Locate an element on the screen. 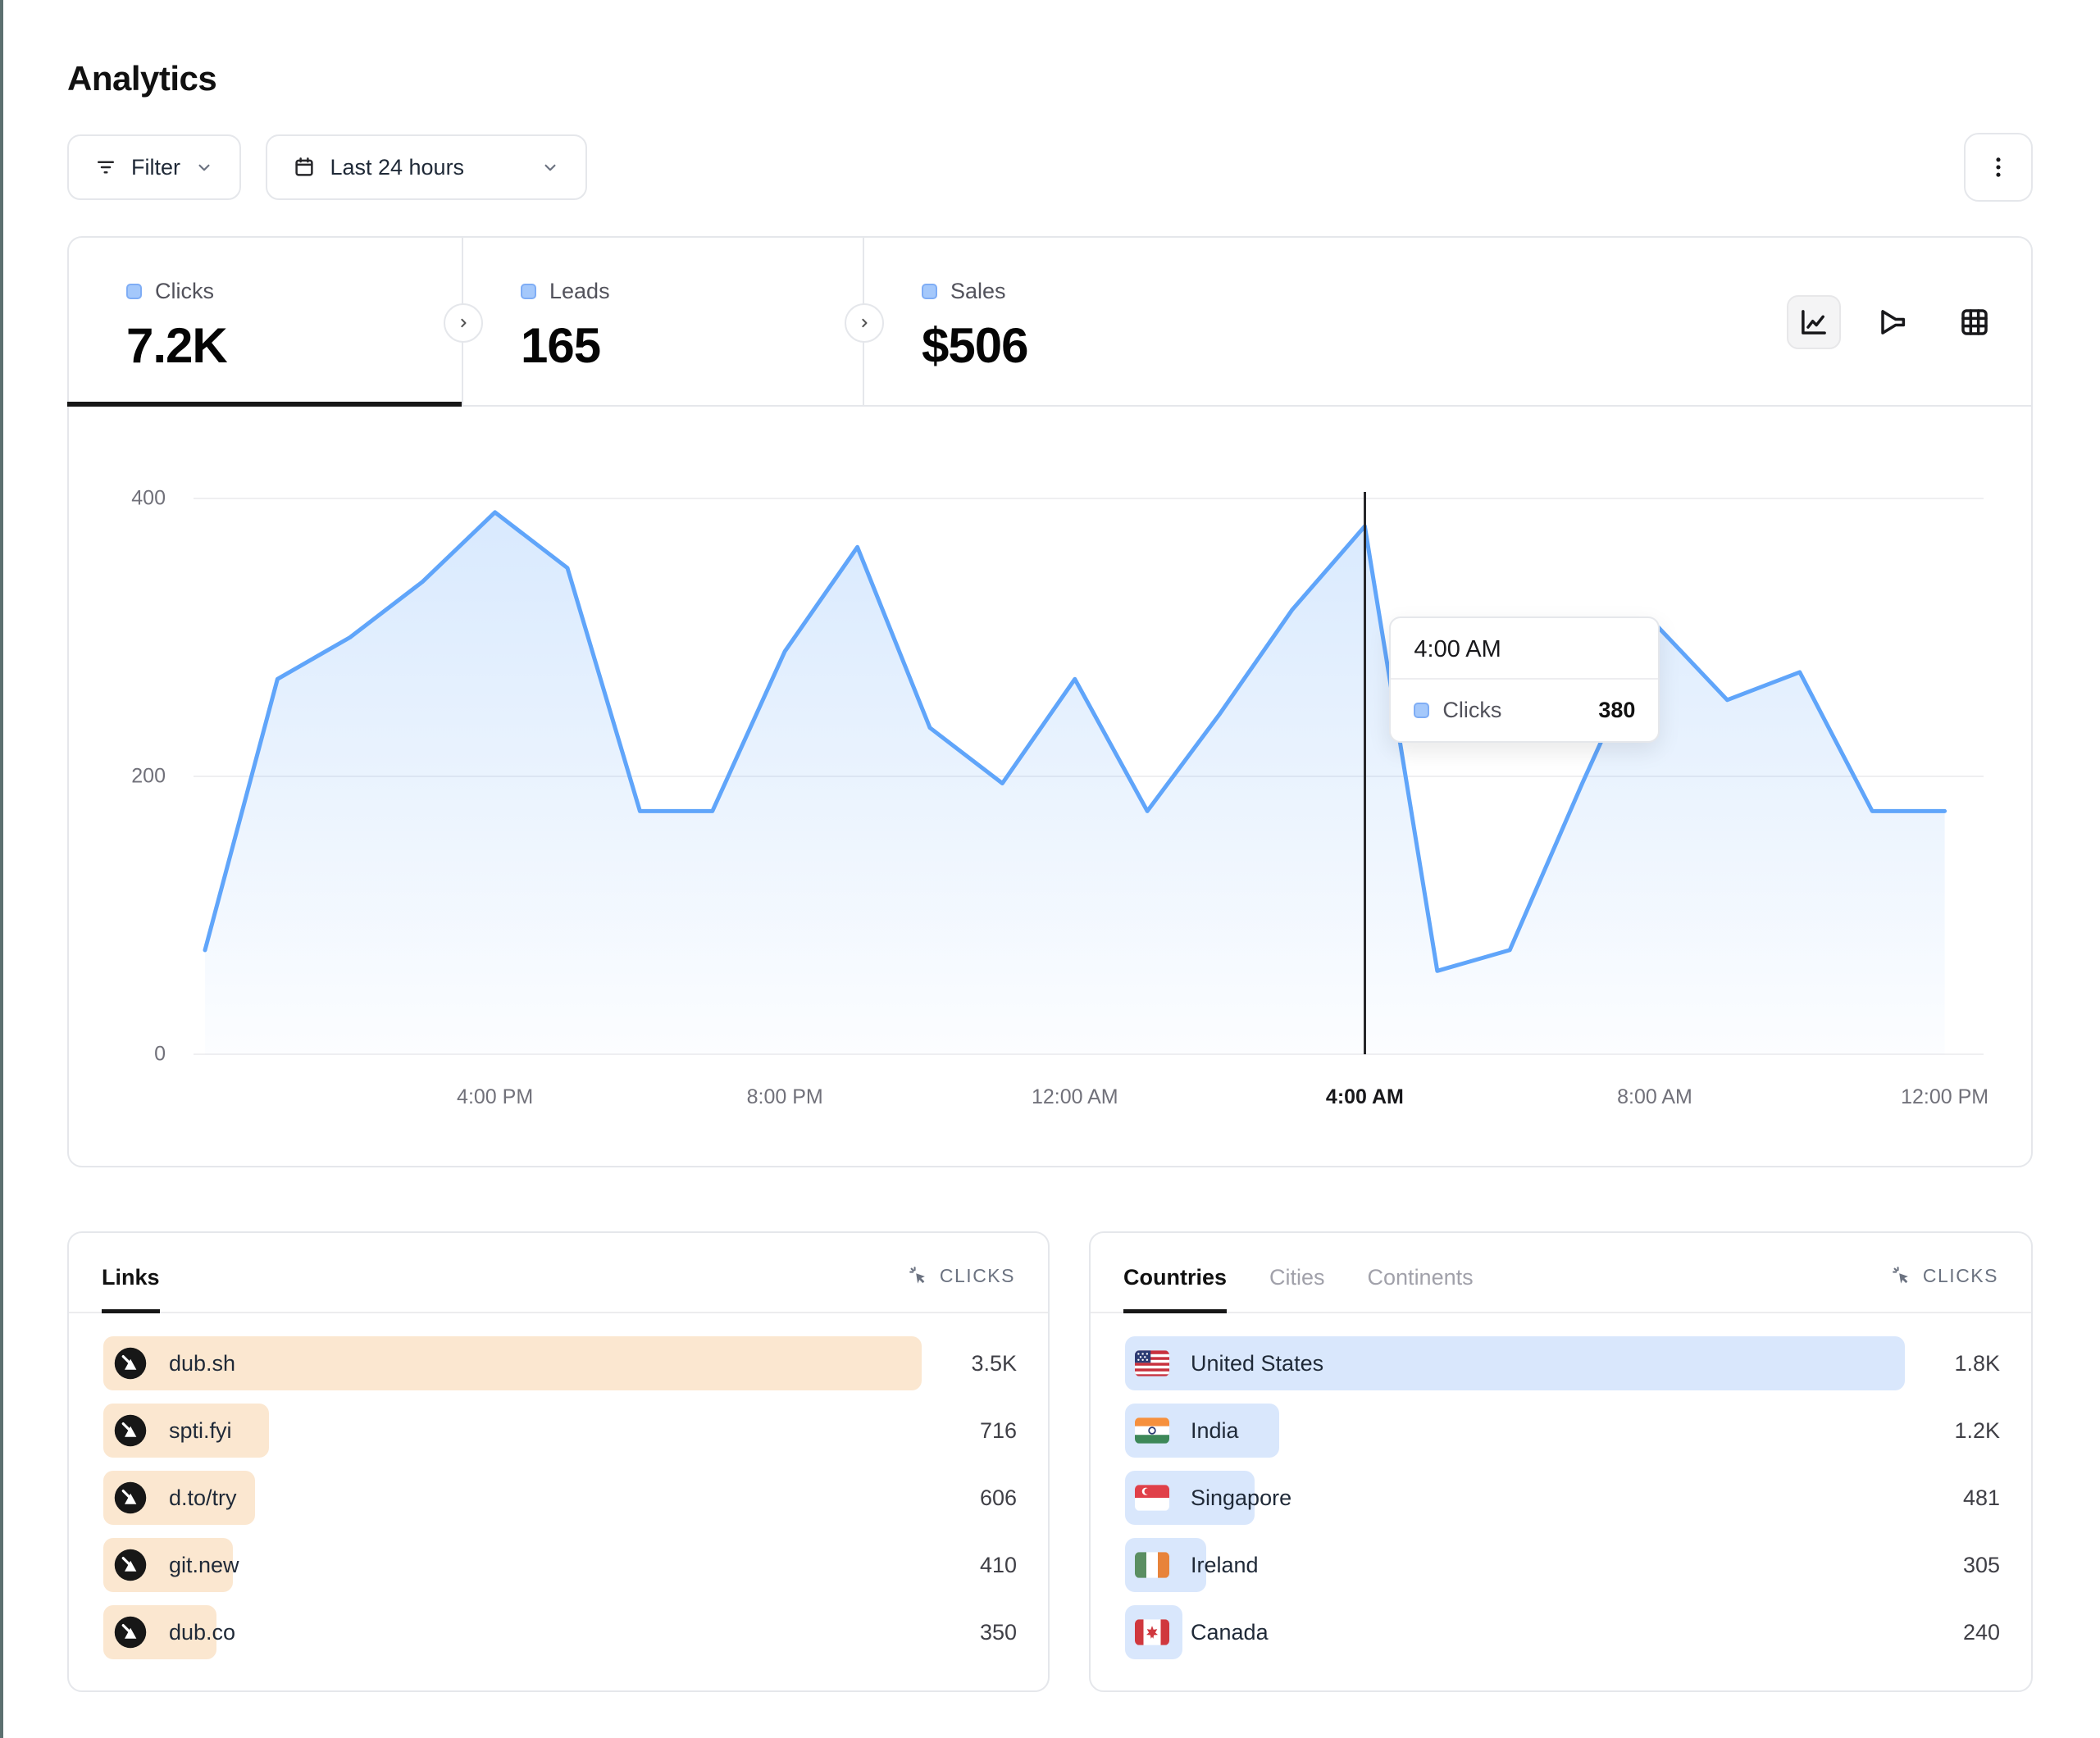  bar-area: git.new is located at coordinates (512, 1565).